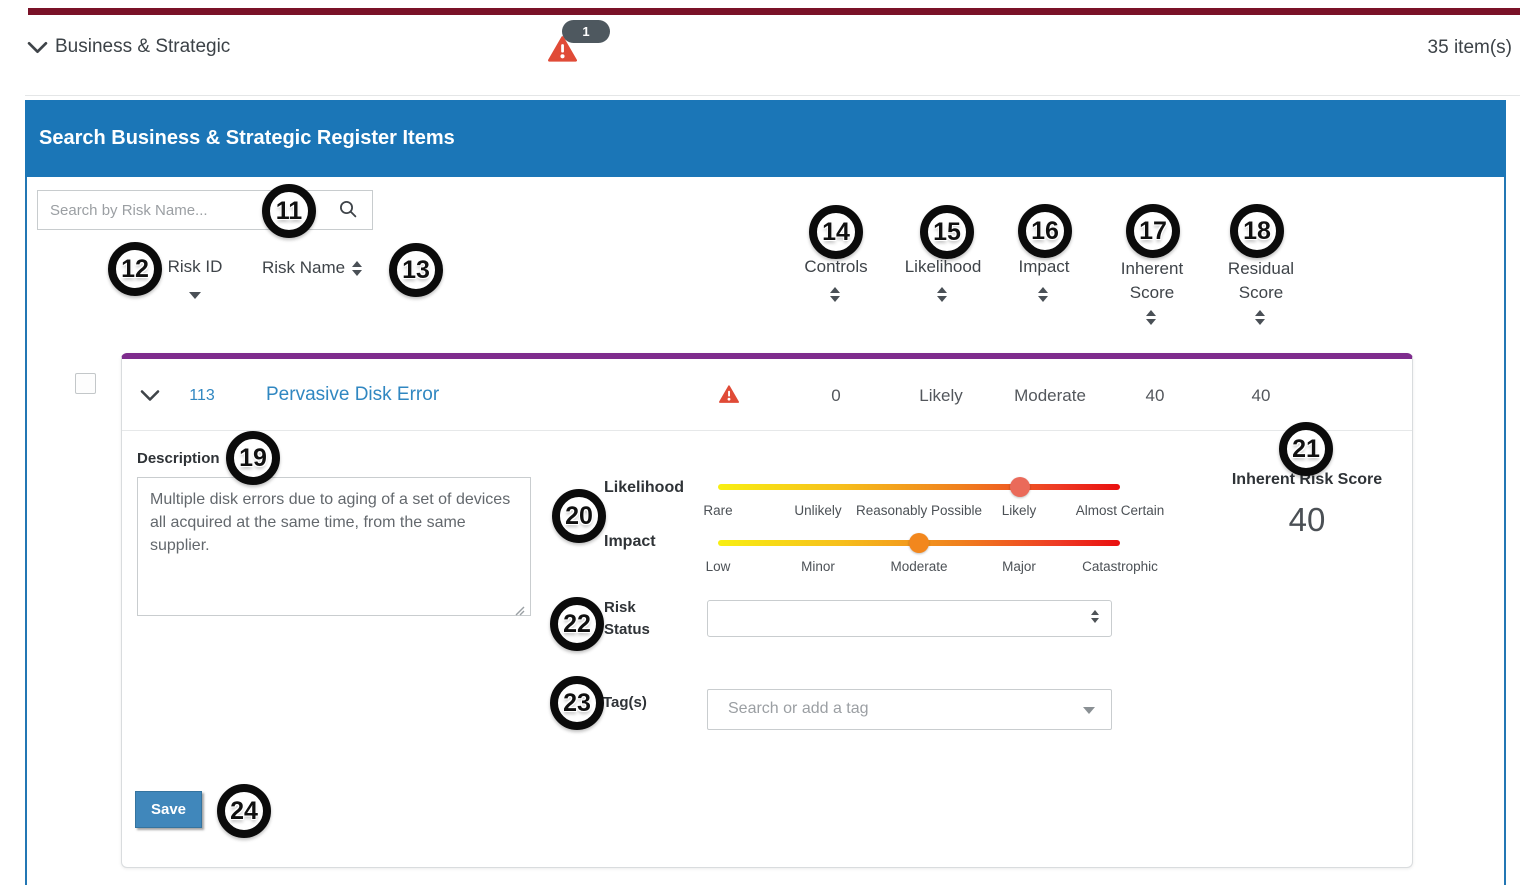  What do you see at coordinates (836, 266) in the screenshot?
I see `column-header-controls: Controls` at bounding box center [836, 266].